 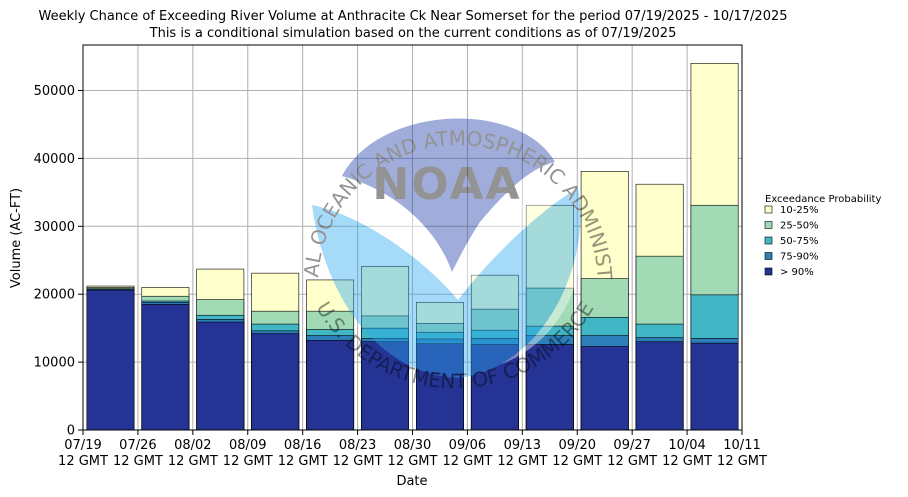 What do you see at coordinates (446, 184) in the screenshot?
I see `watermark-logo-word: NOAA` at bounding box center [446, 184].